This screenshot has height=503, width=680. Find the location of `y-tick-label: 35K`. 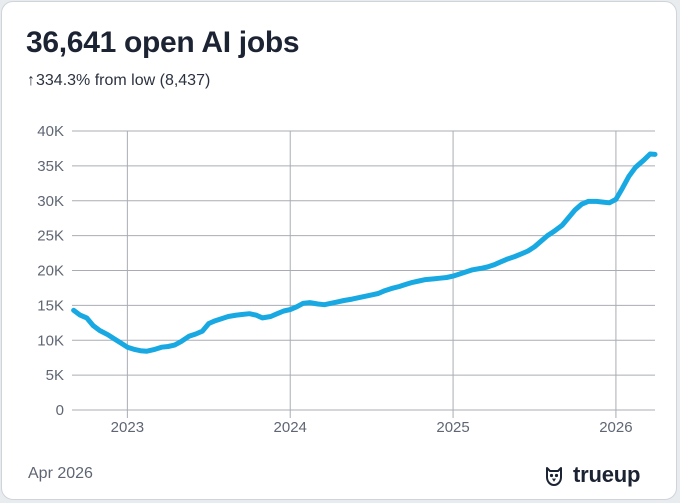

y-tick-label: 35K is located at coordinates (50, 166).